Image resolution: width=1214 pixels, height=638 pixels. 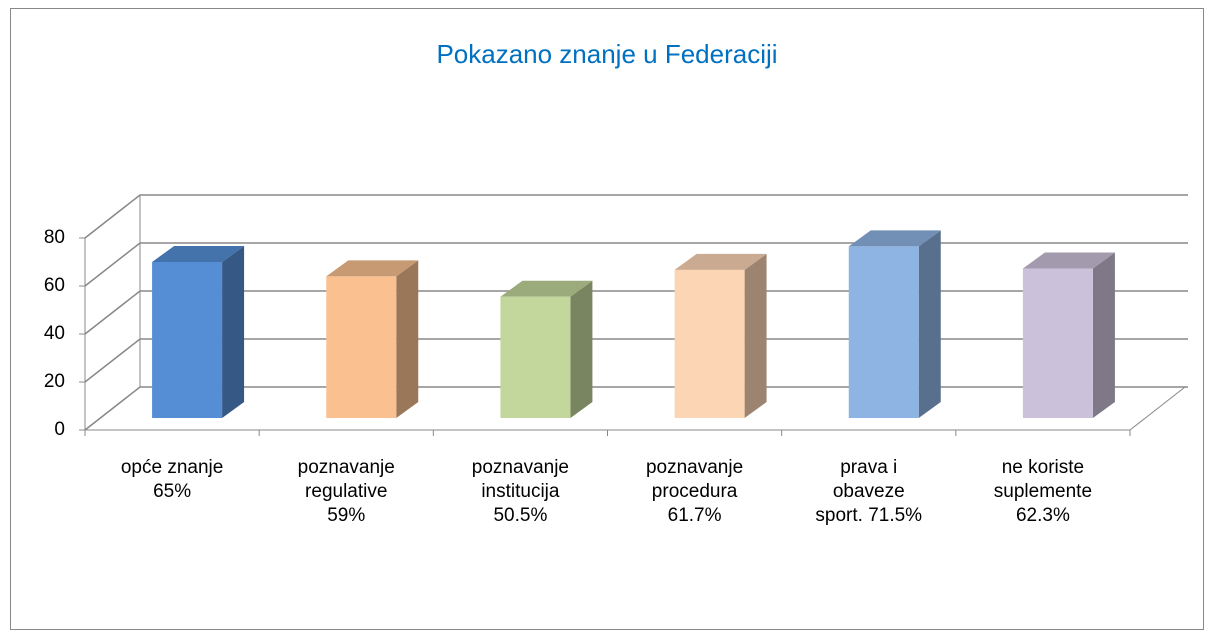 What do you see at coordinates (694, 491) in the screenshot?
I see `x-tick-label: poznavanje procedura 61.7%` at bounding box center [694, 491].